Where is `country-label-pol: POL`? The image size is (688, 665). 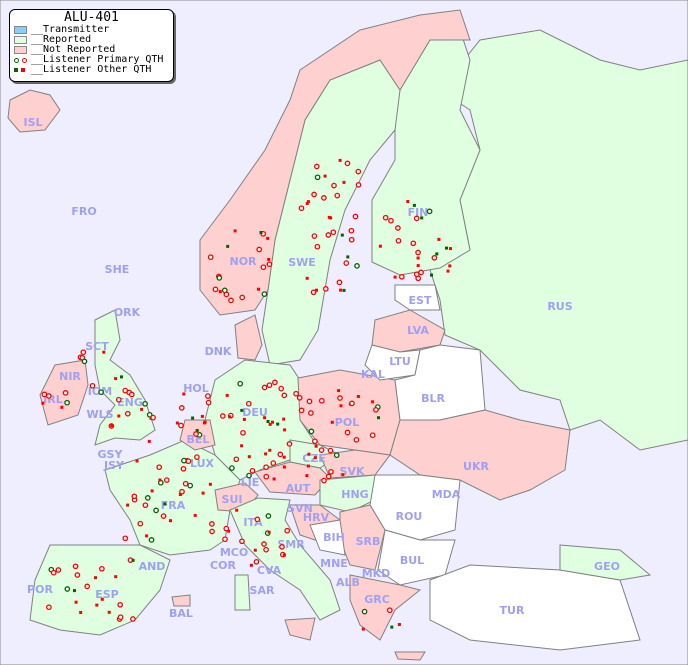 country-label-pol: POL is located at coordinates (347, 422).